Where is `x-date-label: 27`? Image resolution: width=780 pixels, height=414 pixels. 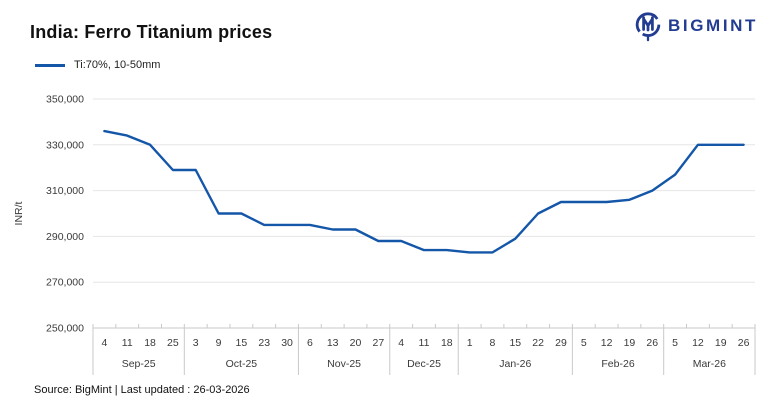 x-date-label: 27 is located at coordinates (379, 343).